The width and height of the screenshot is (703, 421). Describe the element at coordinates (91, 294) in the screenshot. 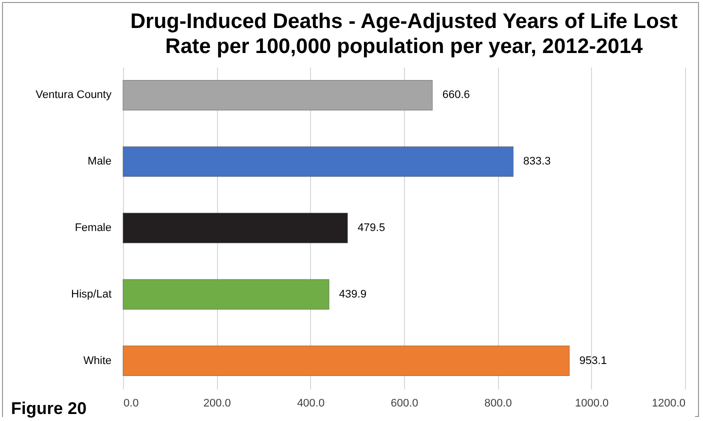

I see `y-tick-label: Hisp/Lat` at that location.